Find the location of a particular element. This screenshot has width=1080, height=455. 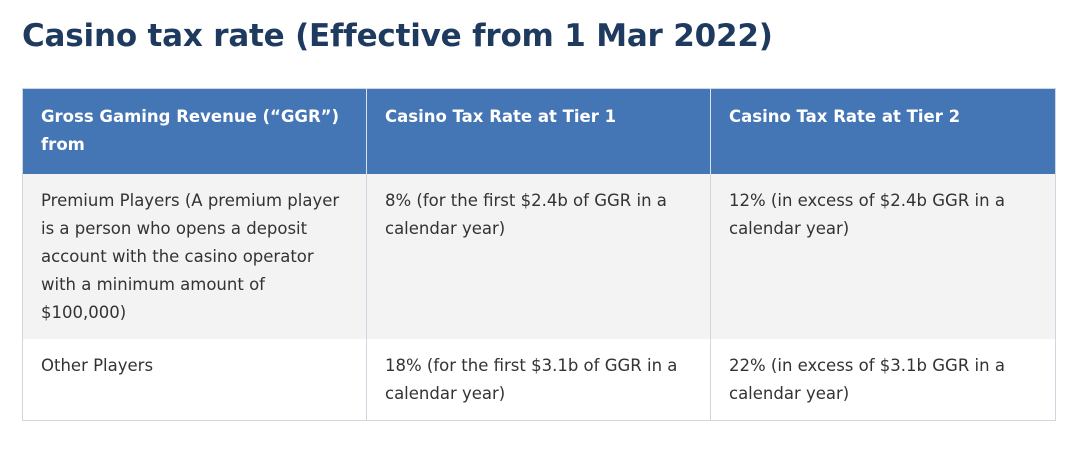

column-header-tier-1-rate: Casino Tax Rate at Tier 1 is located at coordinates (538, 131).